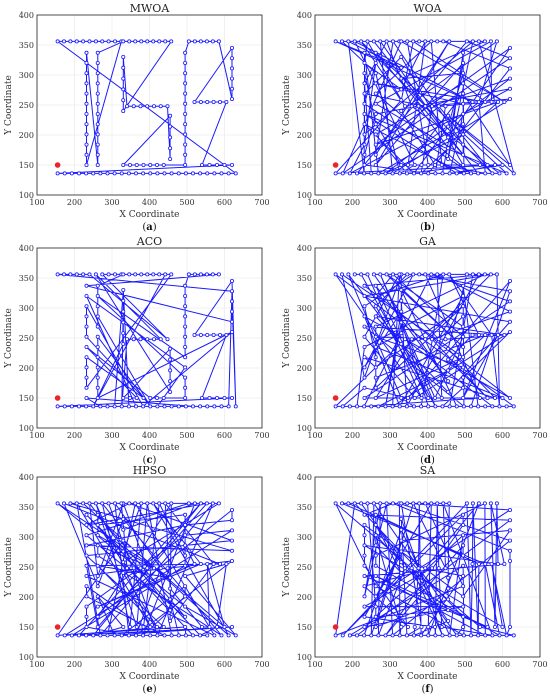 This screenshot has height=697, width=550. Describe the element at coordinates (149, 689) in the screenshot. I see `panel-caption: (e)` at that location.